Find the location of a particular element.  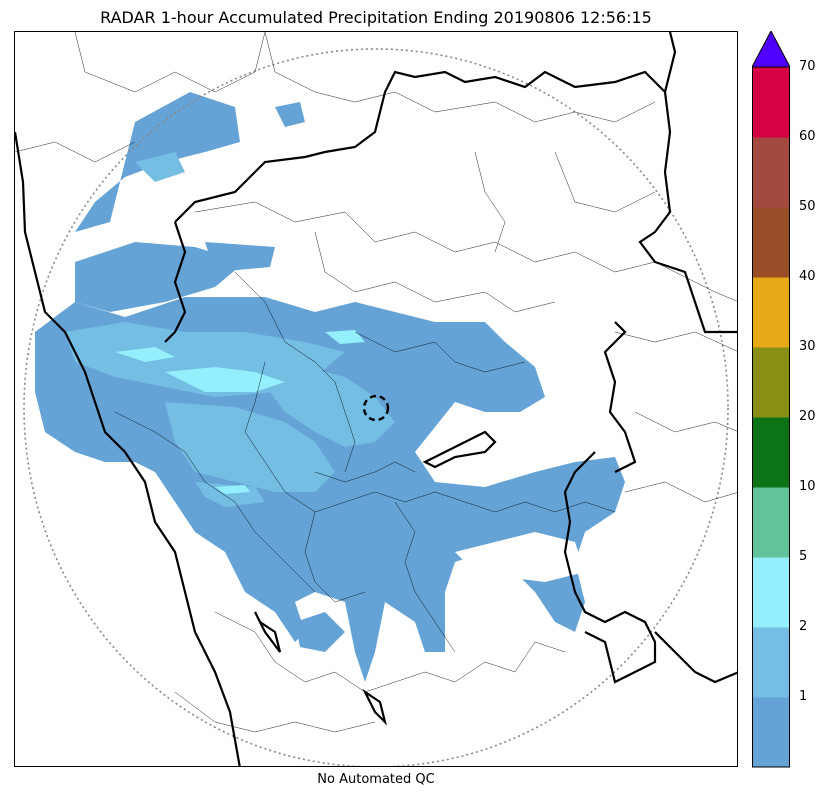

colorbar-tick-label: 20 is located at coordinates (807, 416).